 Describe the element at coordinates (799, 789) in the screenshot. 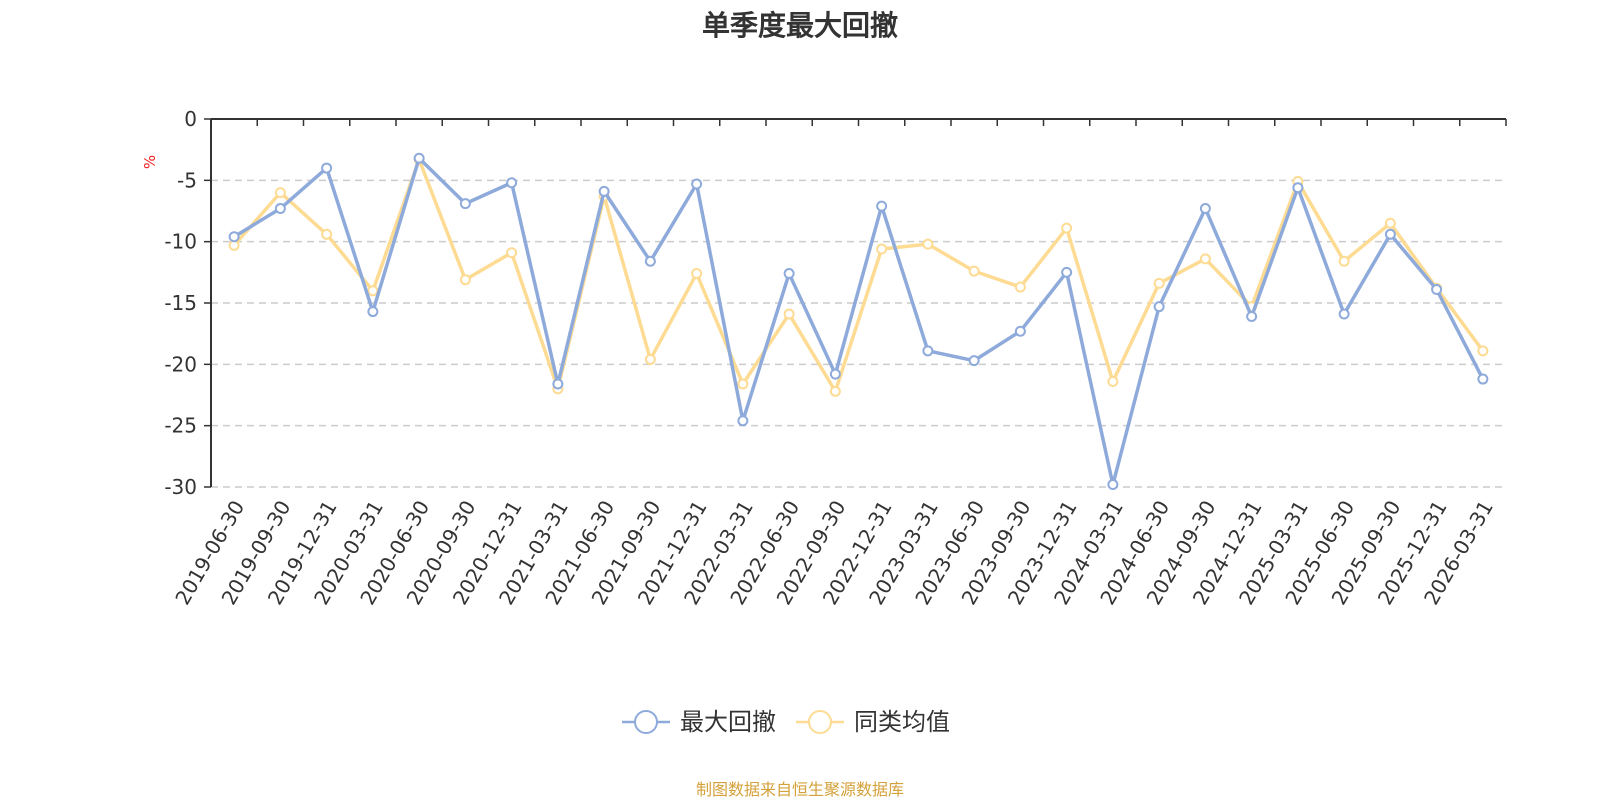

I see `source-note: 制图数据来自恒生聚源数据库` at that location.